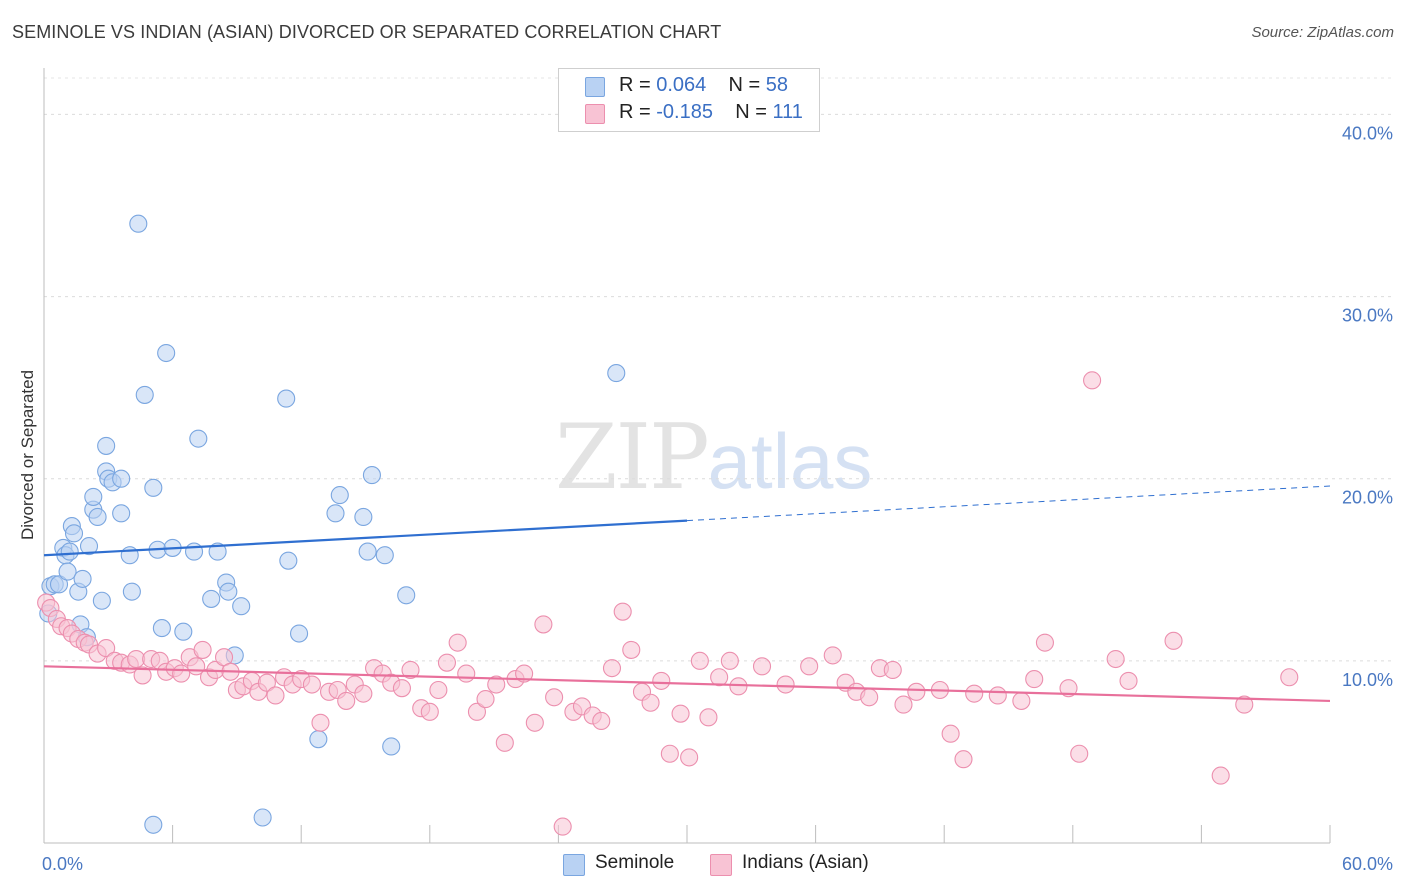 The width and height of the screenshot is (1406, 892). Describe the element at coordinates (1367, 498) in the screenshot. I see `y-tick-label: 20.0%` at that location.